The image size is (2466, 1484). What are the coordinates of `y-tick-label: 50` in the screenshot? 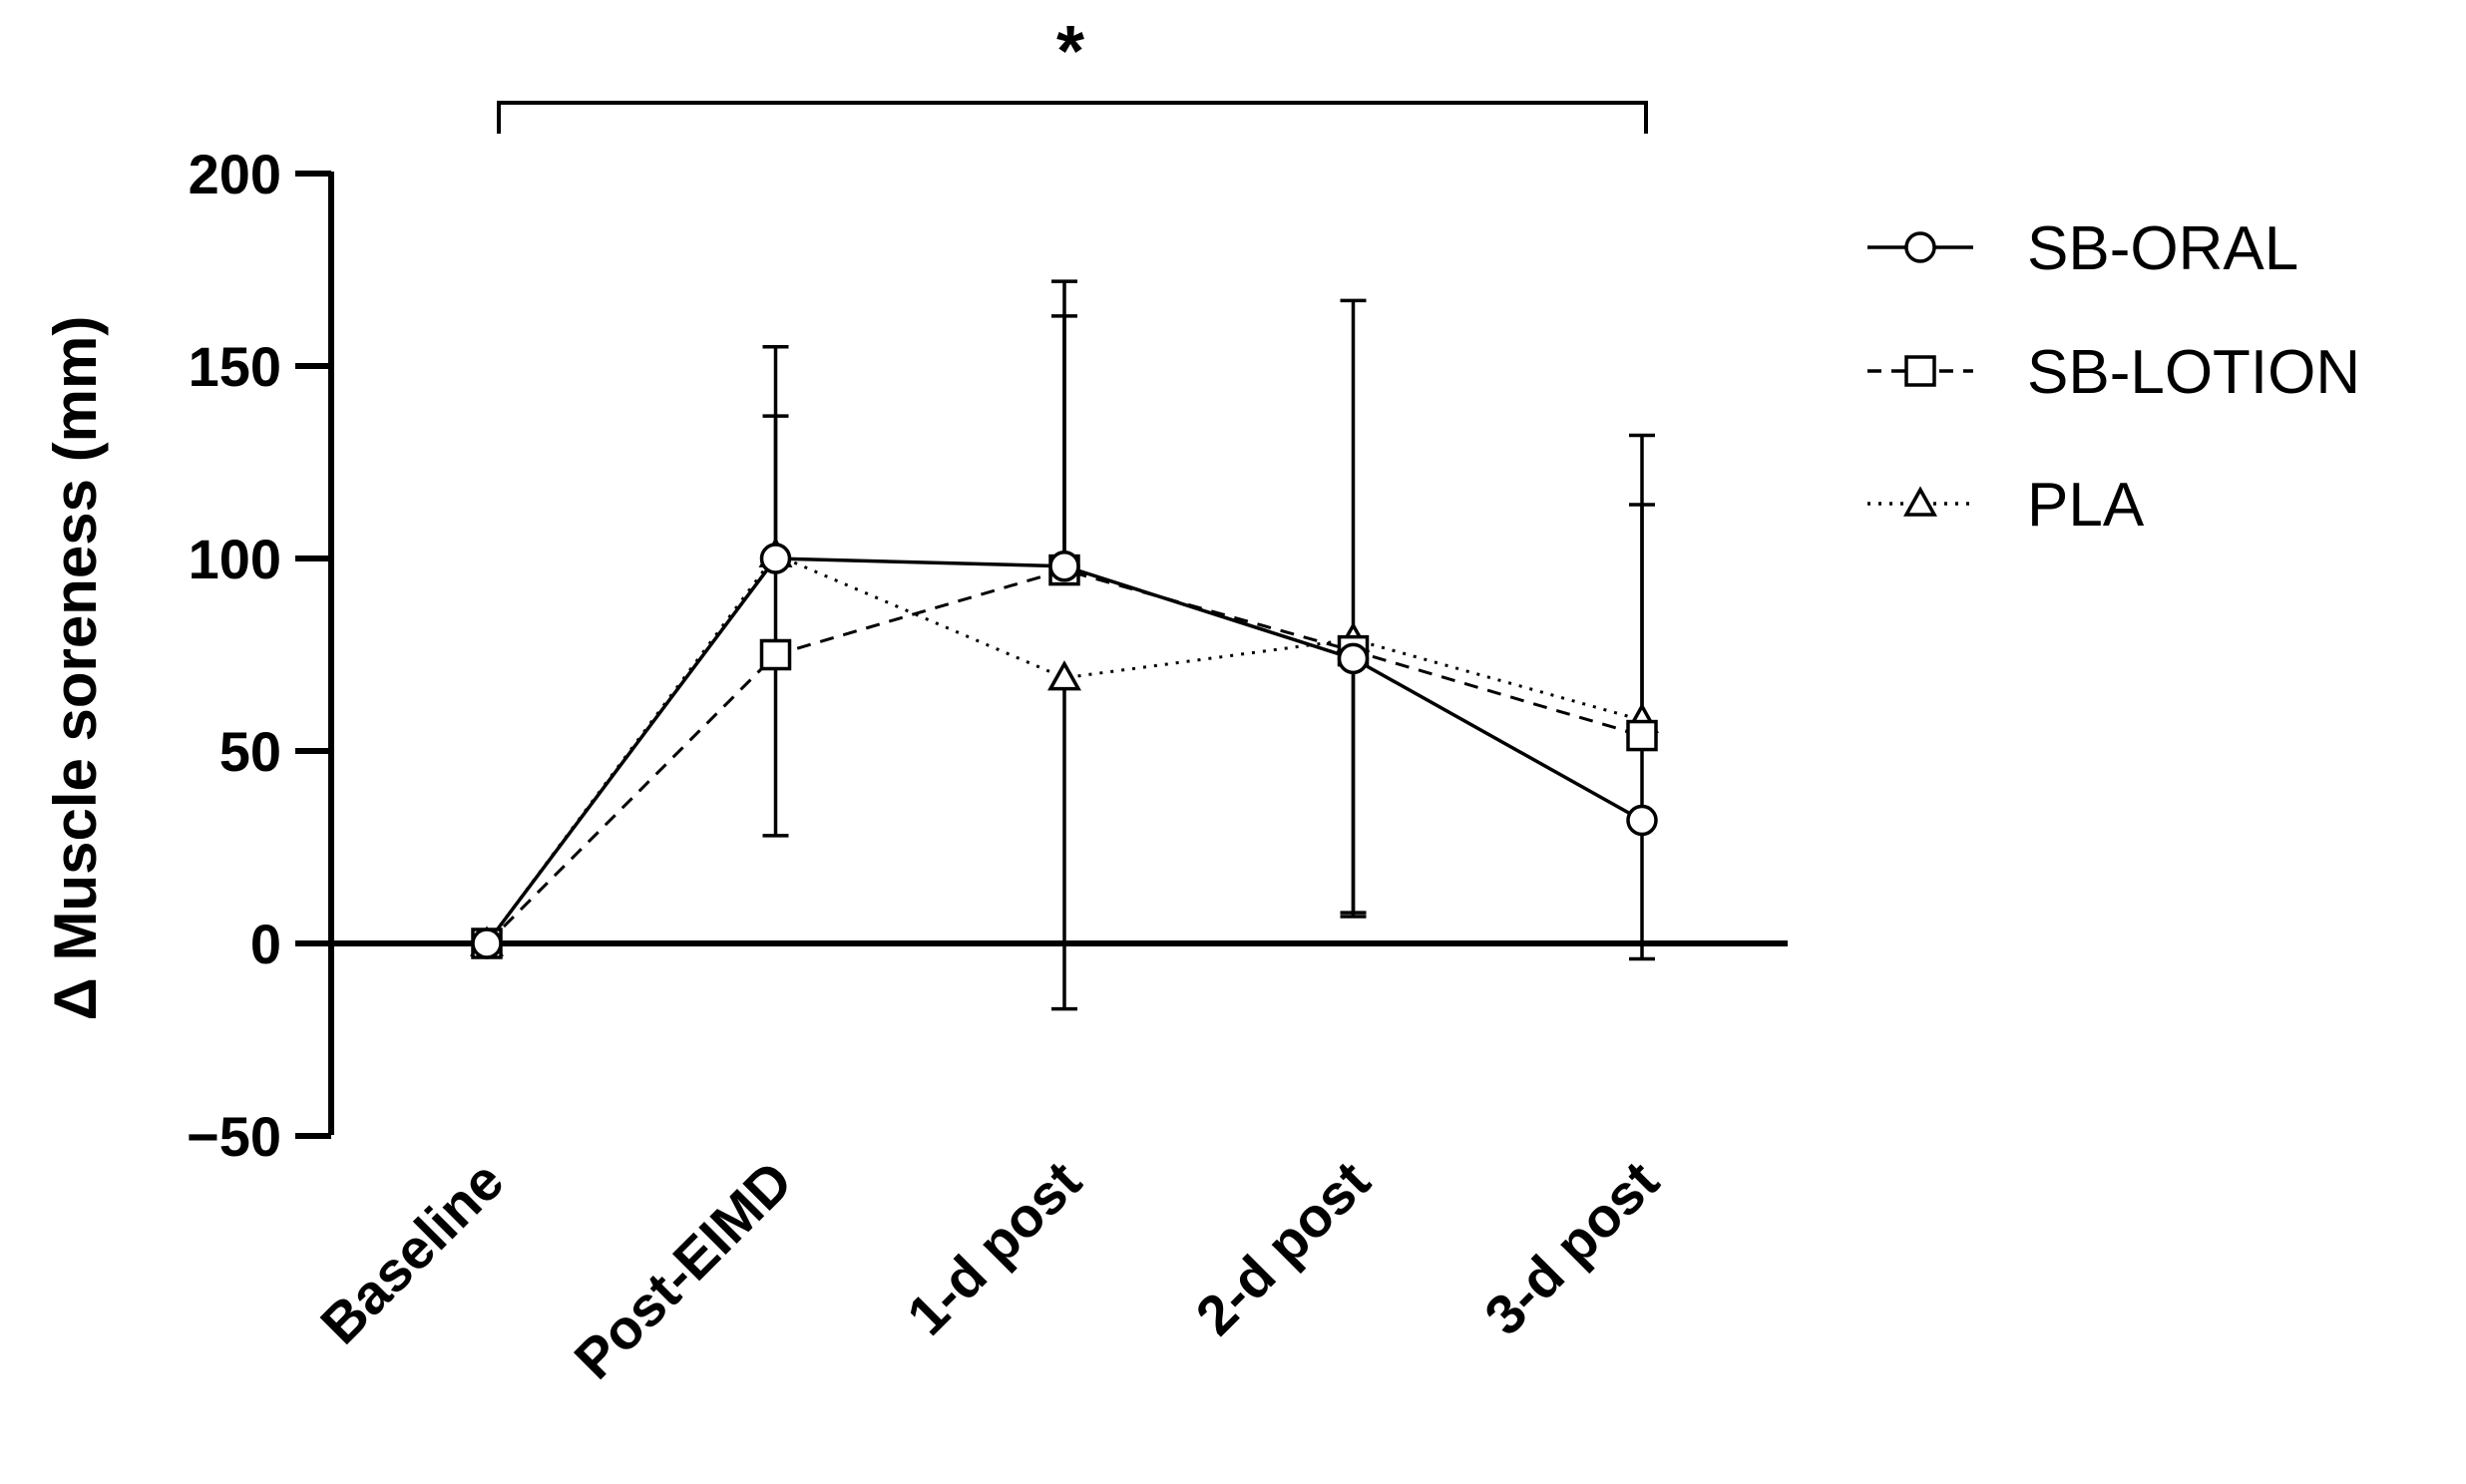 It's located at (250, 751).